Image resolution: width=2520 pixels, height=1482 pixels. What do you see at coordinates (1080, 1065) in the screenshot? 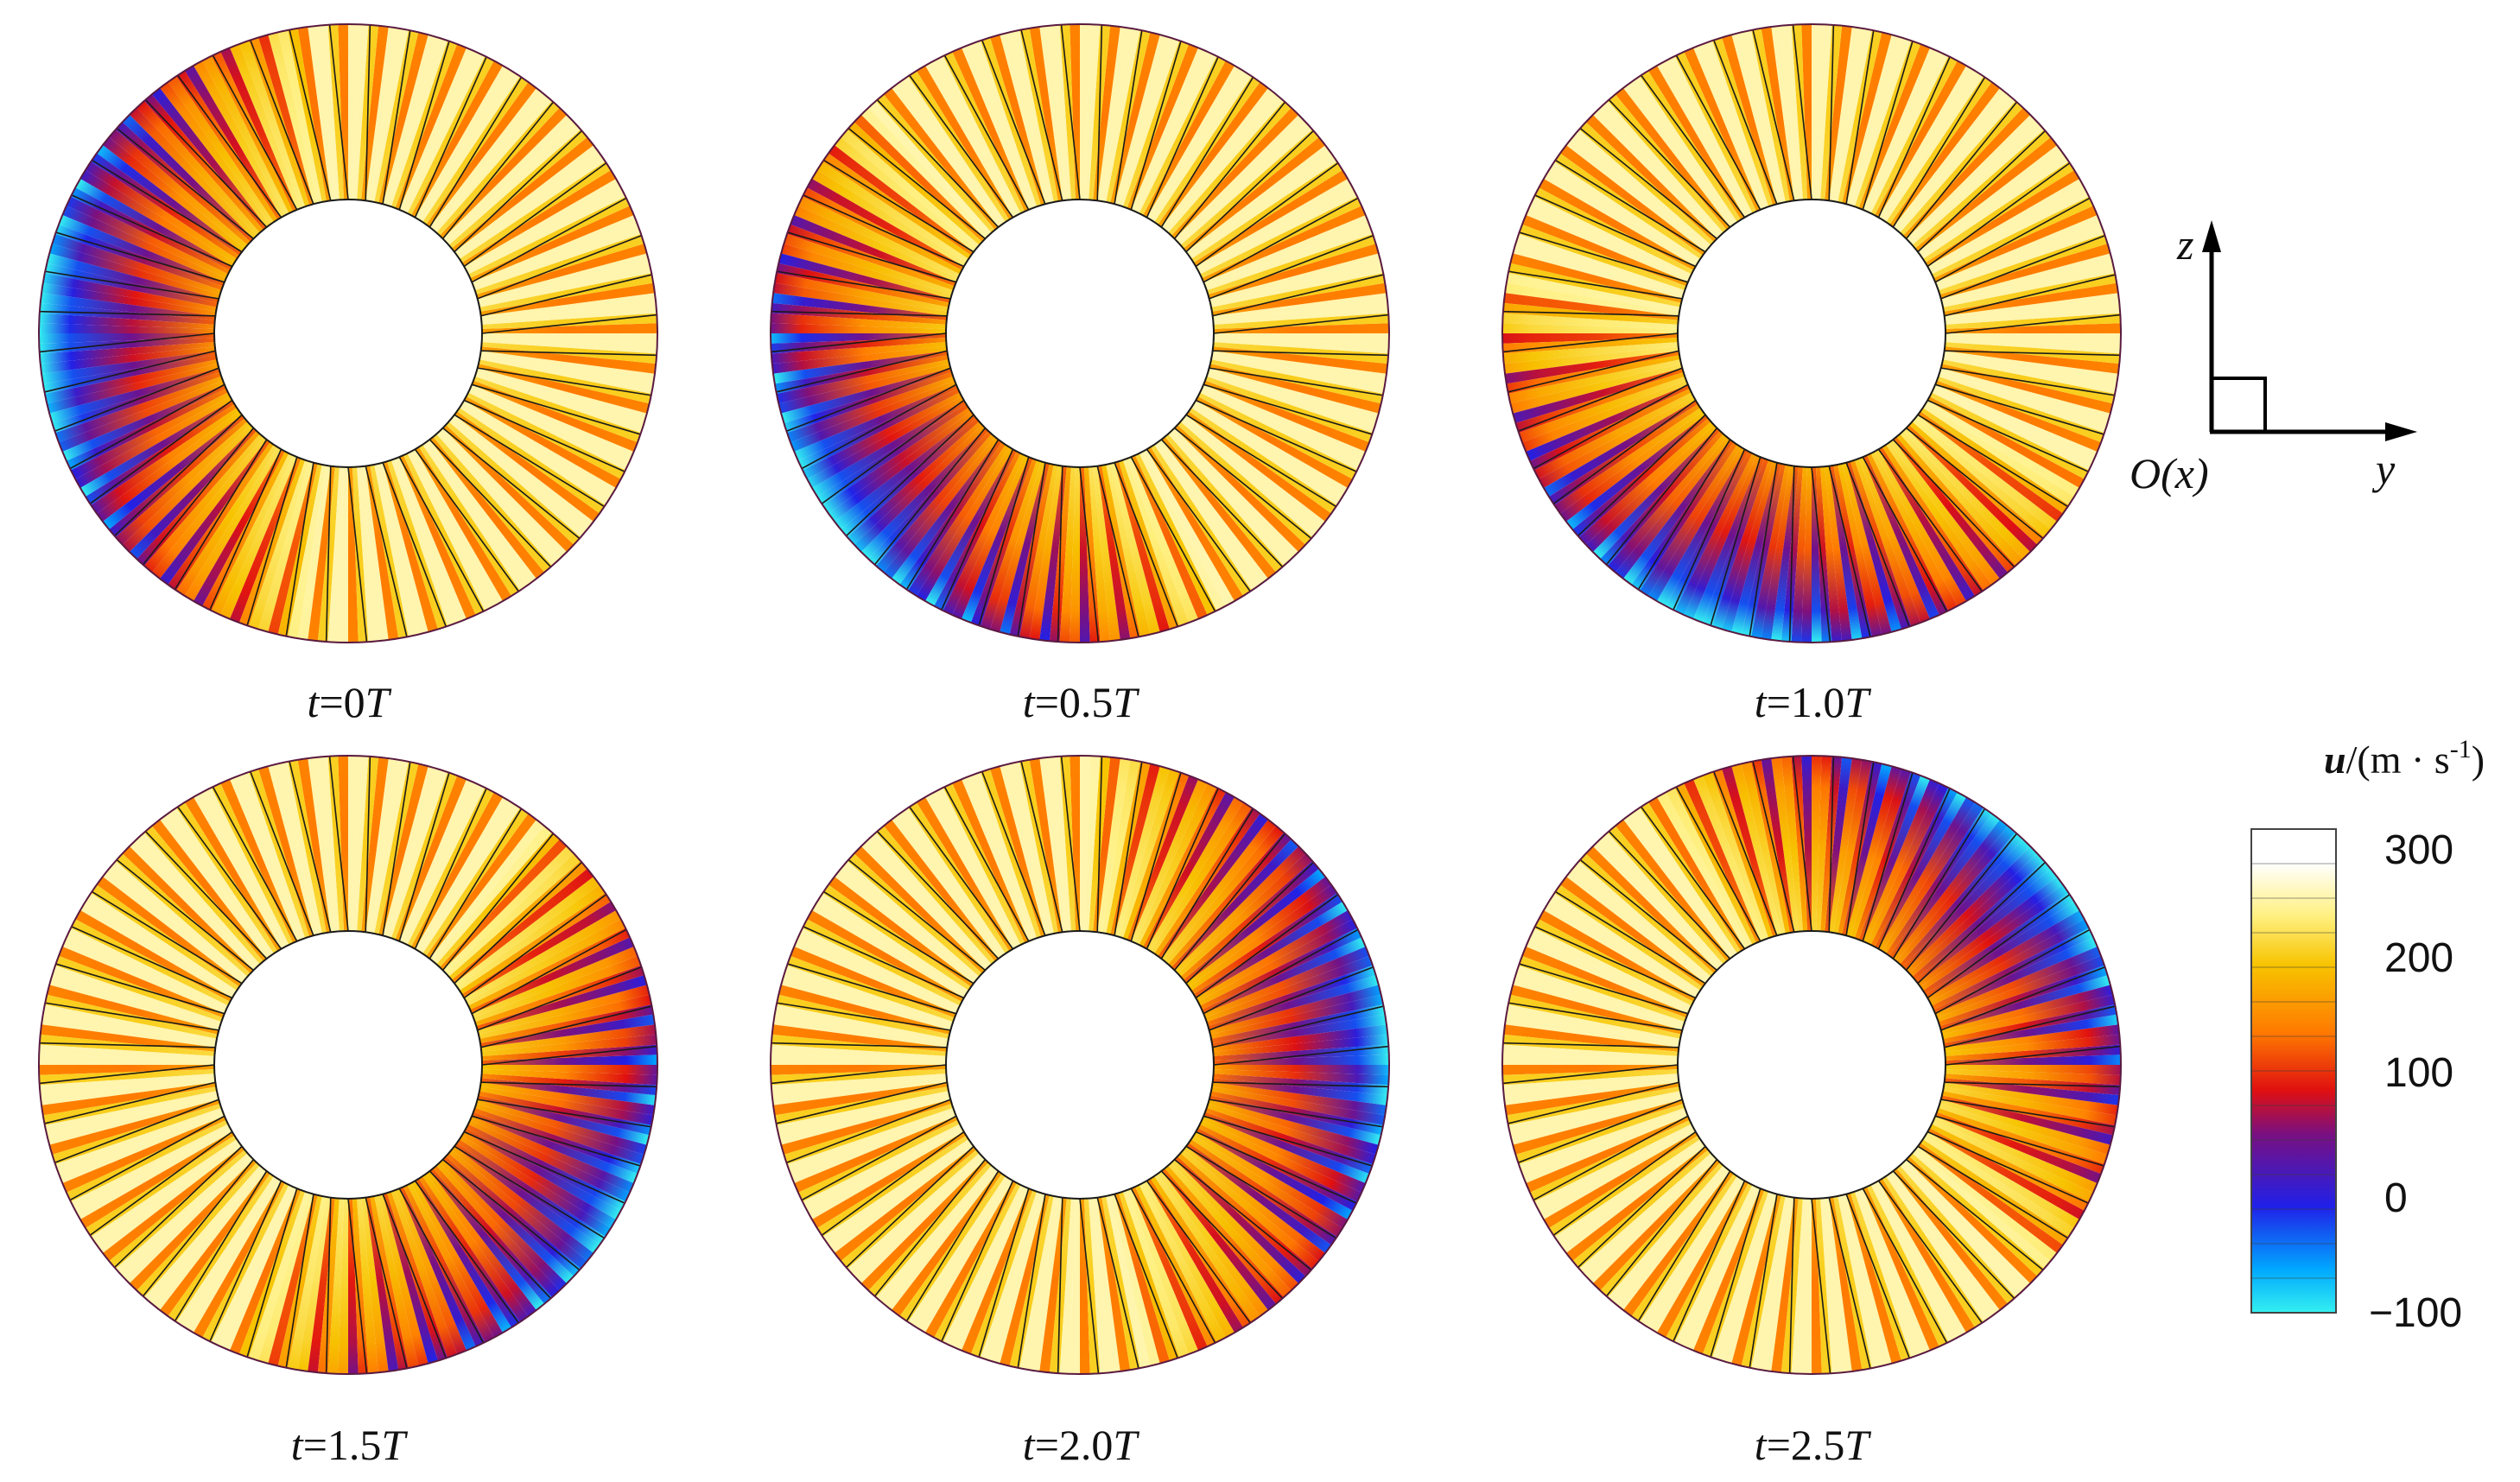
I see `outer-casing` at bounding box center [1080, 1065].